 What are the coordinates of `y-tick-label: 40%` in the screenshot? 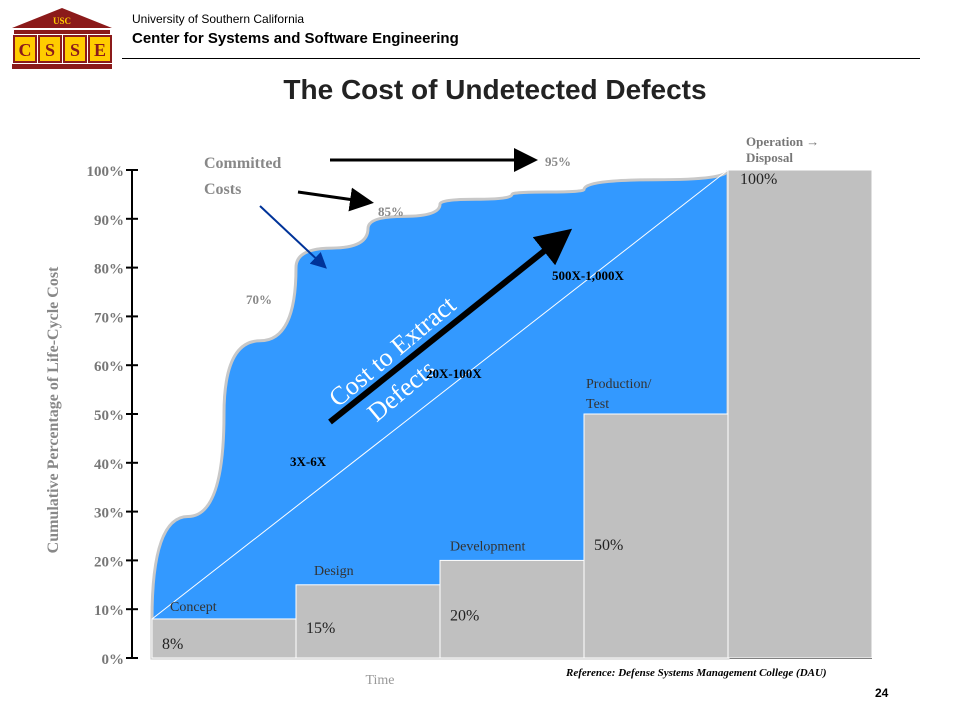 It's located at (109, 465).